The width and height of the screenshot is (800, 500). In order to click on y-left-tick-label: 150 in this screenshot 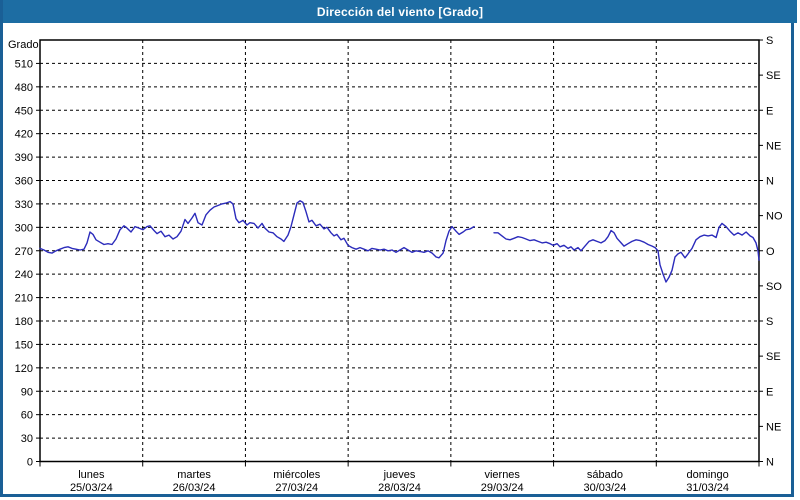, I will do `click(24, 345)`.